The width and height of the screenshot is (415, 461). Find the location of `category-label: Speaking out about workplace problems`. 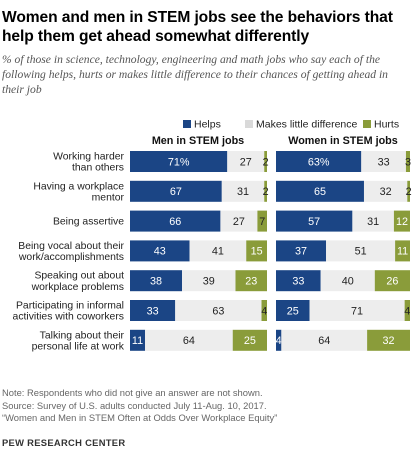

category-label: Speaking out about workplace problems is located at coordinates (78, 282).